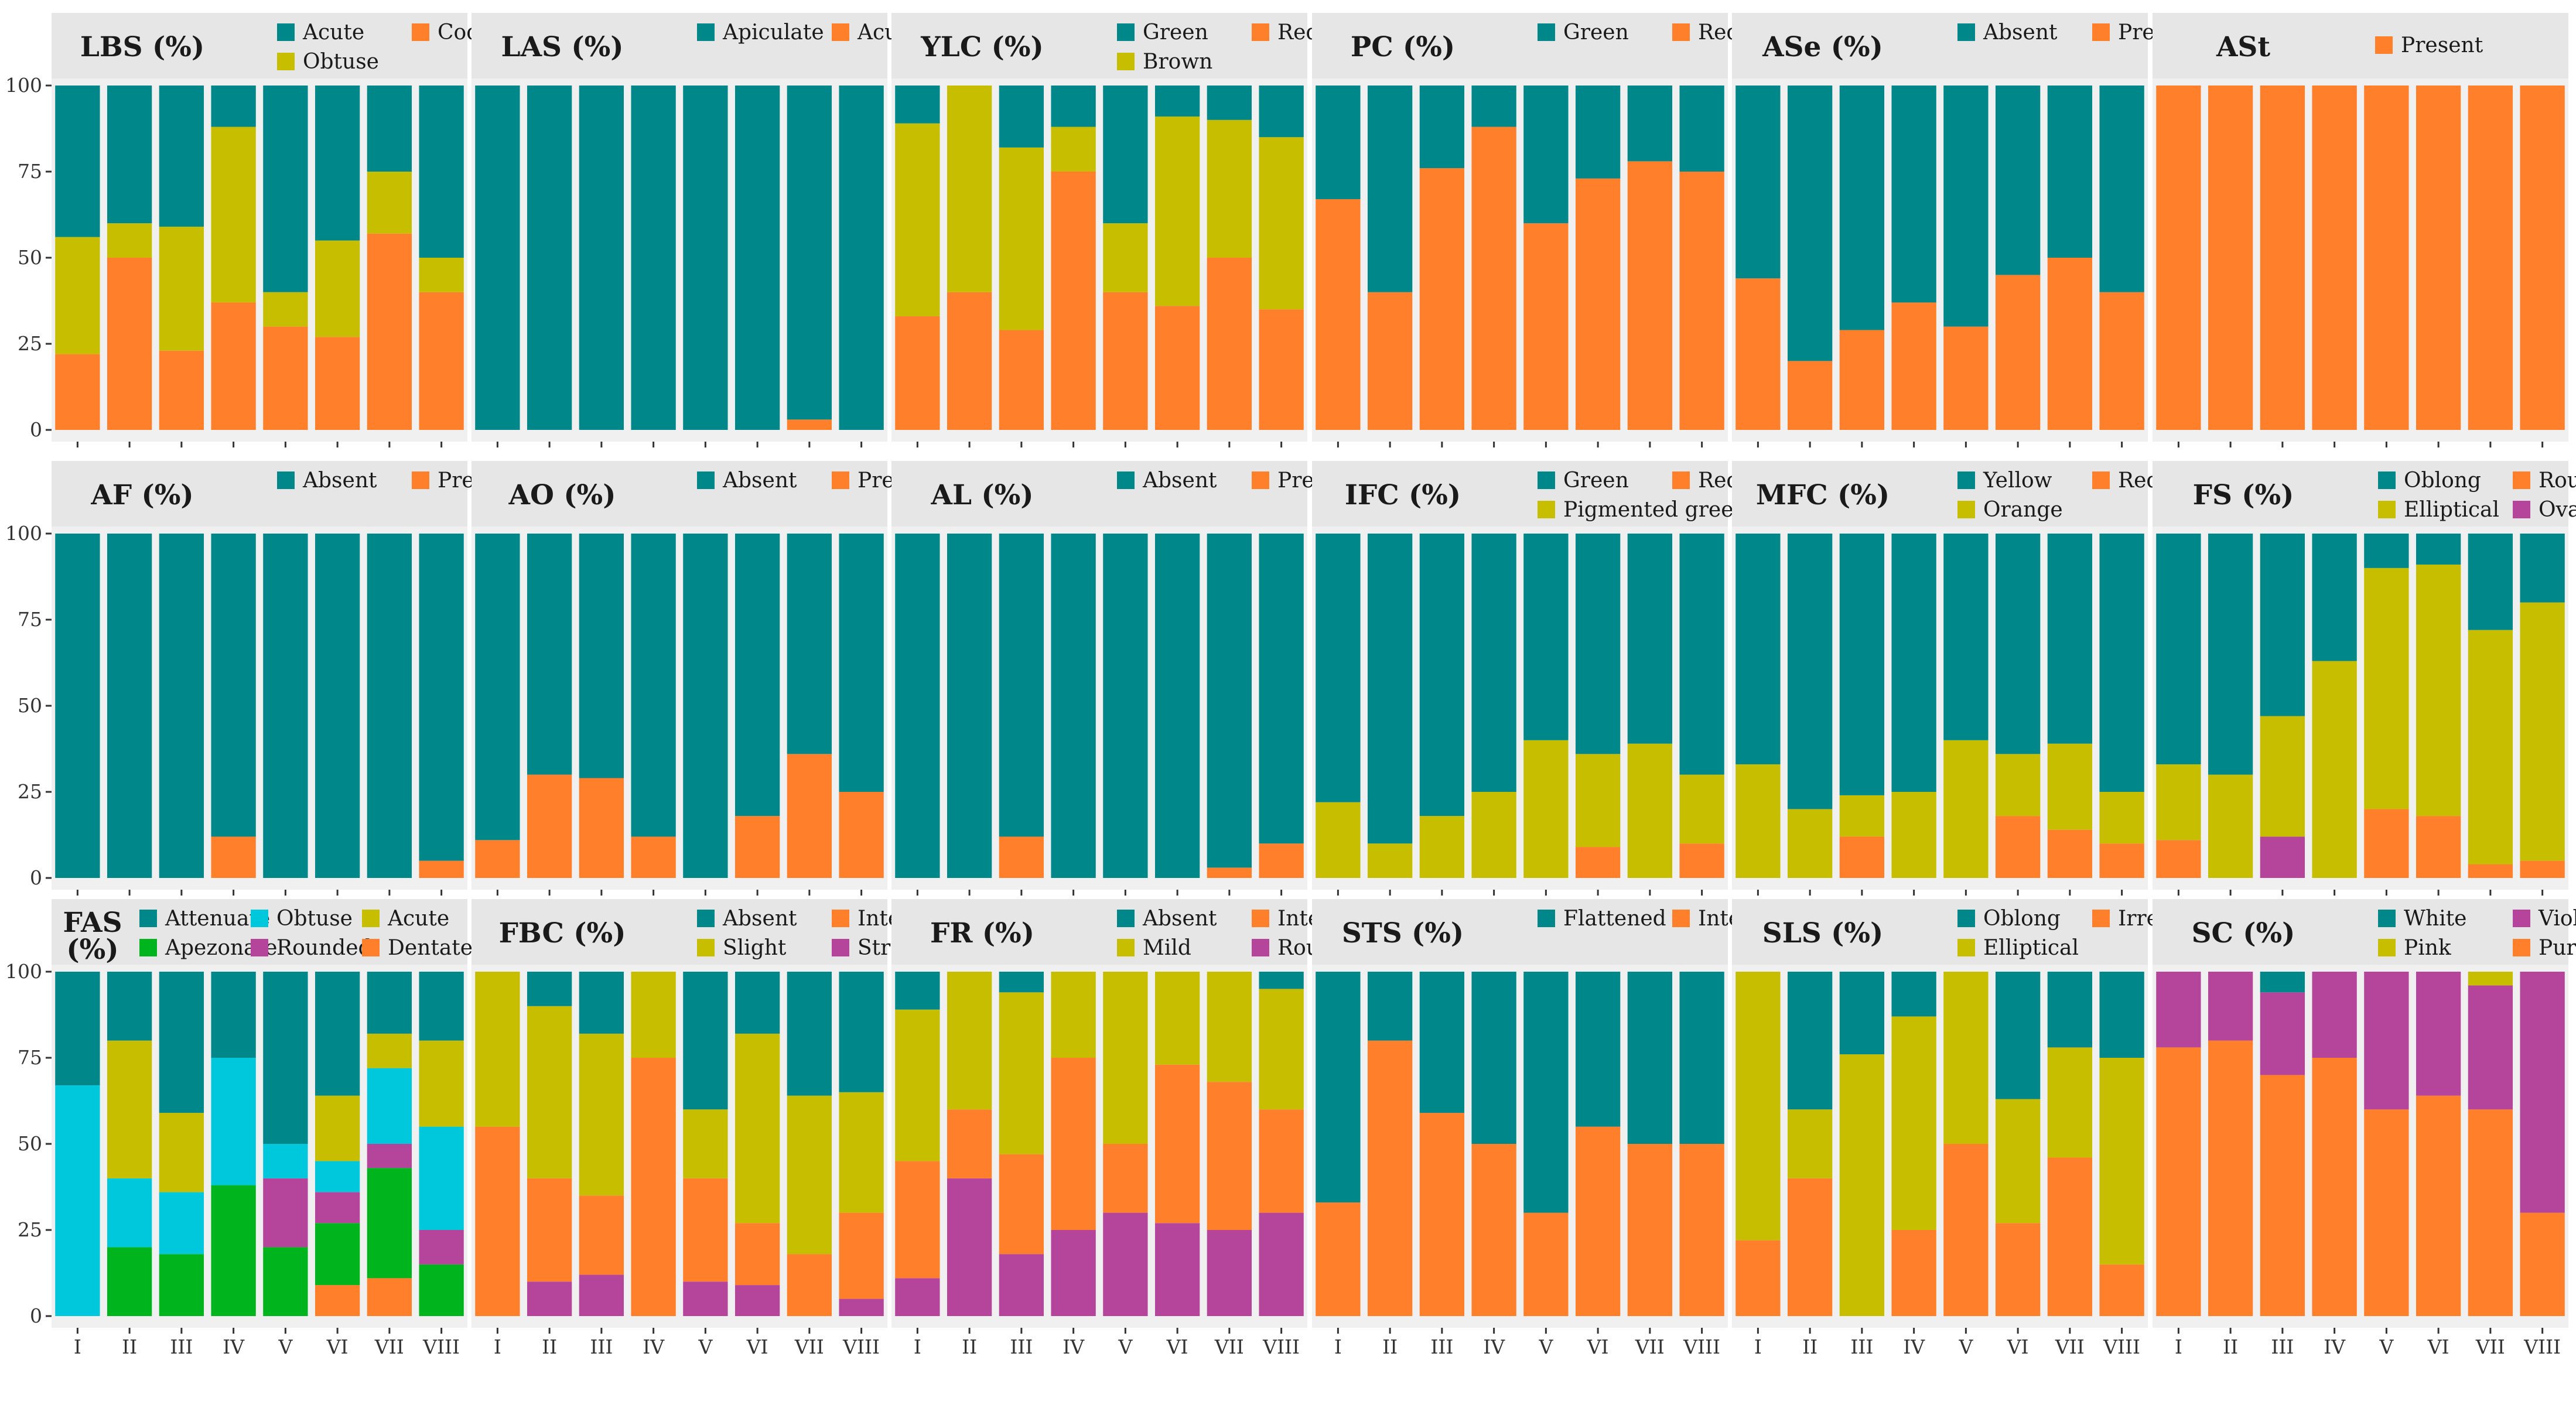 This screenshot has width=2576, height=1401. What do you see at coordinates (2439, 690) in the screenshot?
I see `bar-elliptical-vi` at bounding box center [2439, 690].